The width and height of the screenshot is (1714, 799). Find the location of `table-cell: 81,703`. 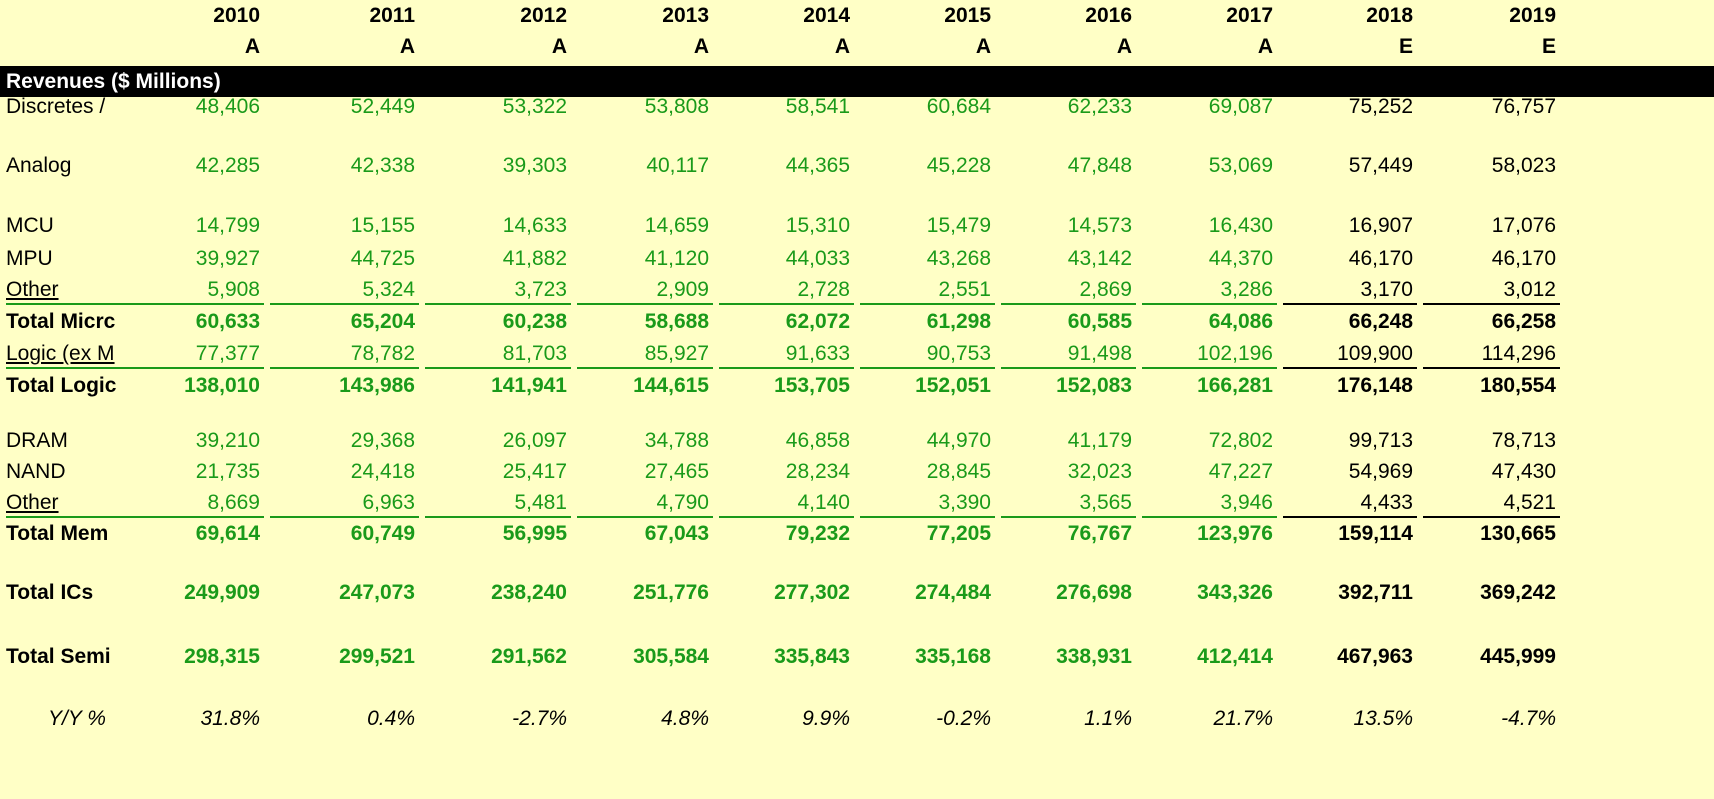

table-cell: 81,703 is located at coordinates (534, 353).